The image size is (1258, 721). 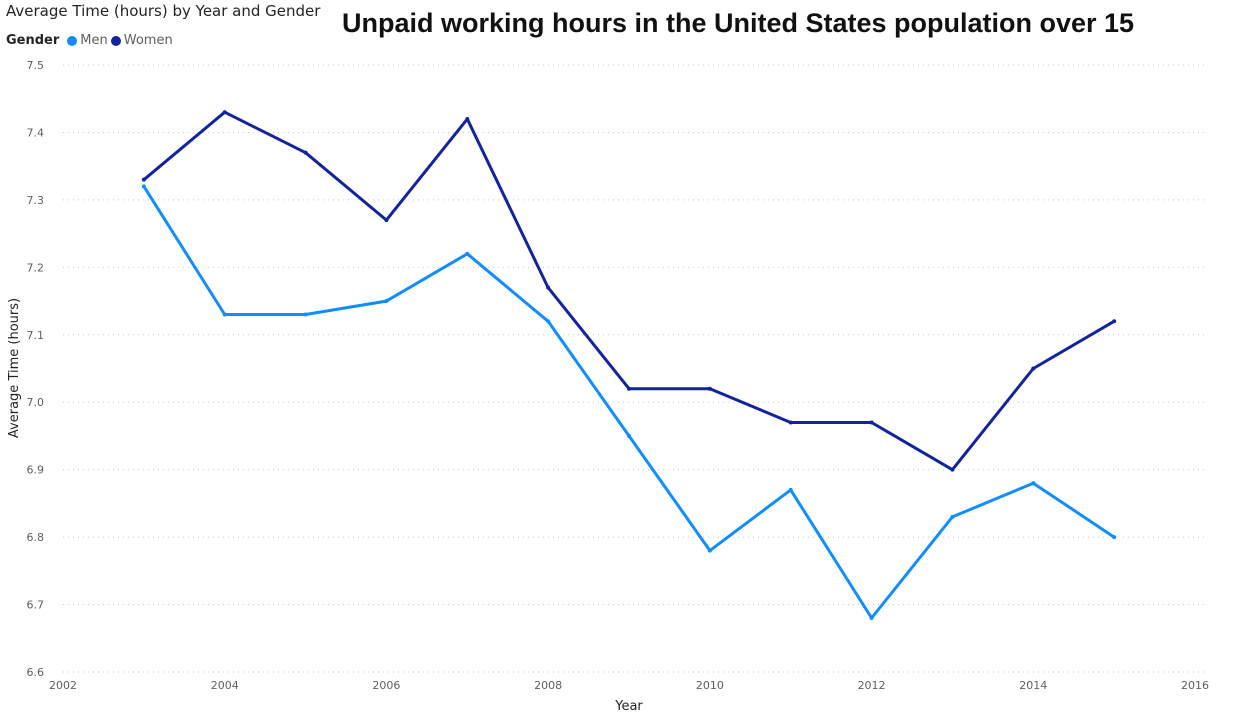 I want to click on legend-title: Gender, so click(x=33, y=40).